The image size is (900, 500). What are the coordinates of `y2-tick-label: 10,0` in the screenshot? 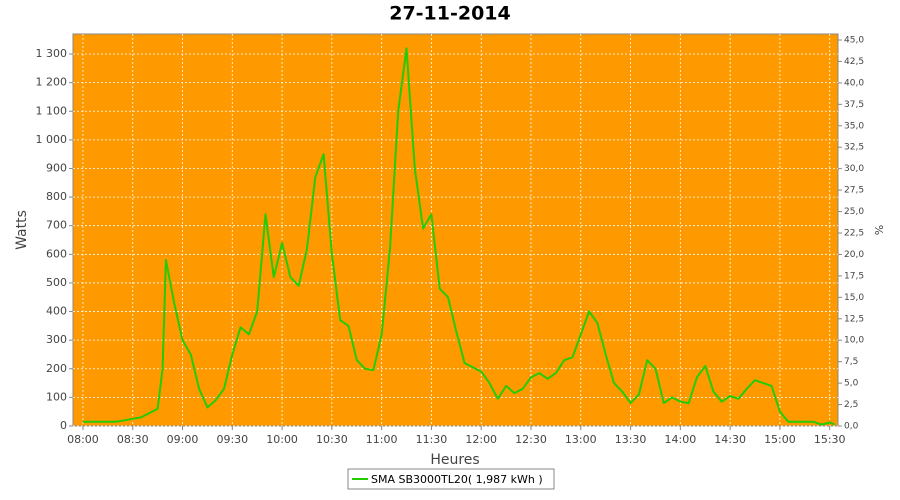 It's located at (854, 341).